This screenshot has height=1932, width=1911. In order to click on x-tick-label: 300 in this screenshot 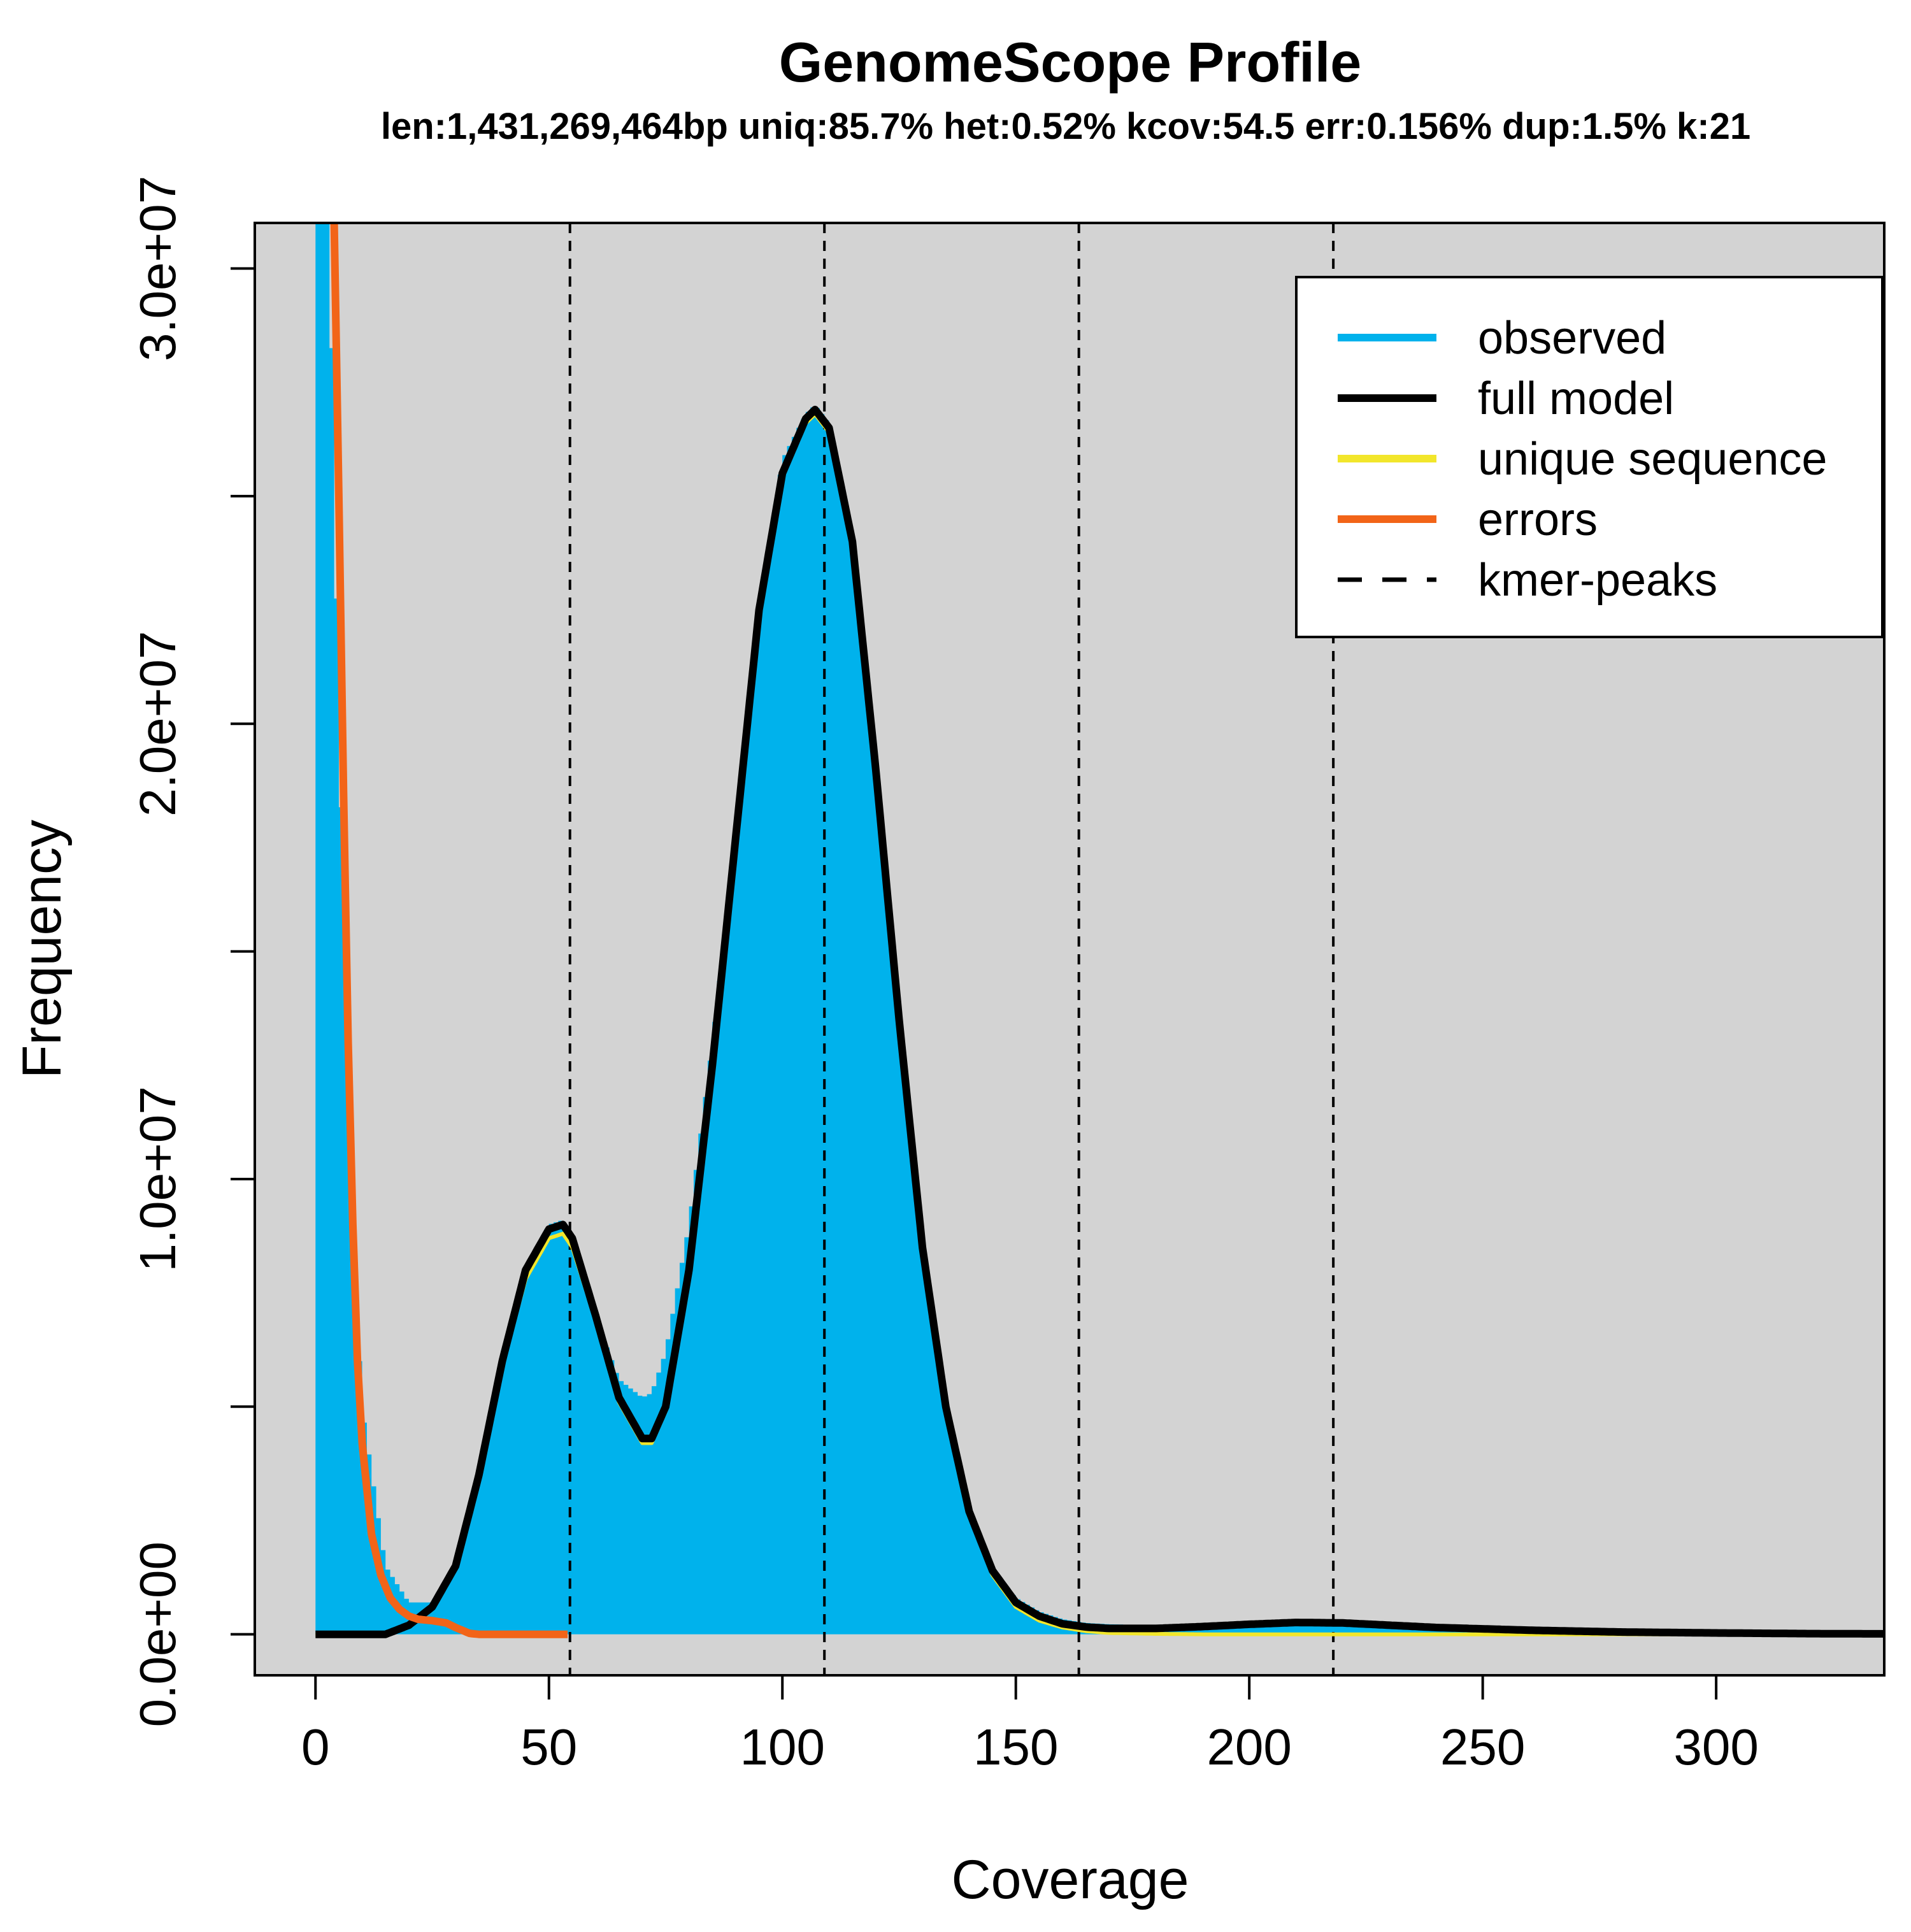, I will do `click(1716, 1747)`.